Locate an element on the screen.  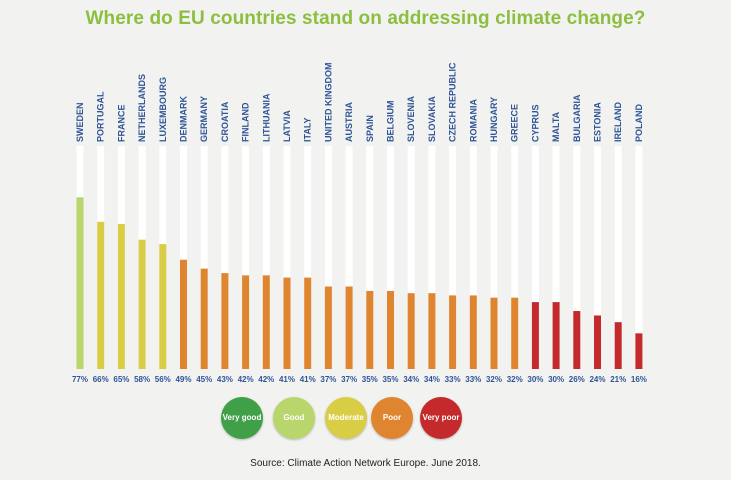
bar-czech-republic is located at coordinates (453, 332).